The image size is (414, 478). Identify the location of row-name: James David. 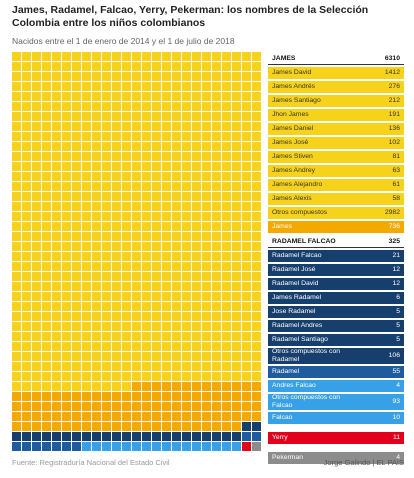
(292, 72).